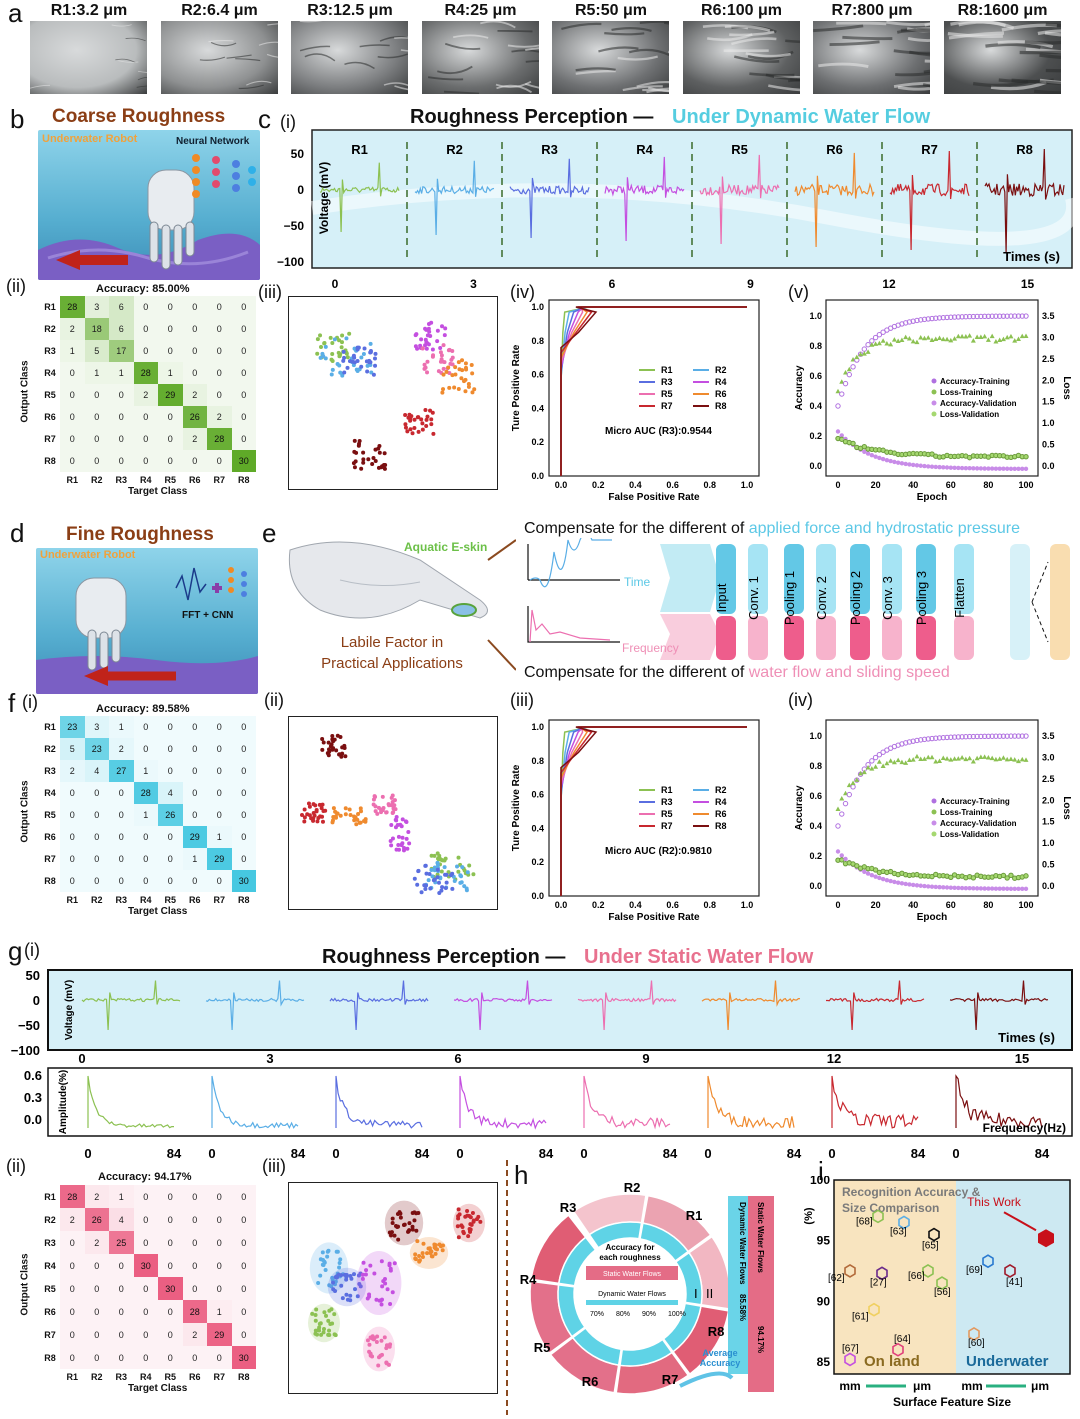 This screenshot has height=1419, width=1080. Describe the element at coordinates (121, 329) in the screenshot. I see `conf-cell: 6` at that location.